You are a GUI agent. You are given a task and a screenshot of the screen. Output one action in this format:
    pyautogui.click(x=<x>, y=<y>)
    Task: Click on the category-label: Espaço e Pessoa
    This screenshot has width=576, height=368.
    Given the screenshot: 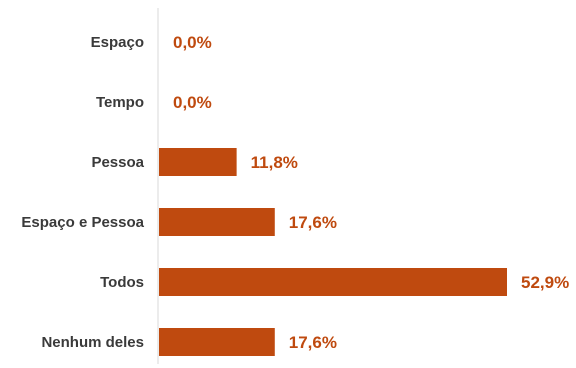 What is the action you would take?
    pyautogui.click(x=82, y=222)
    